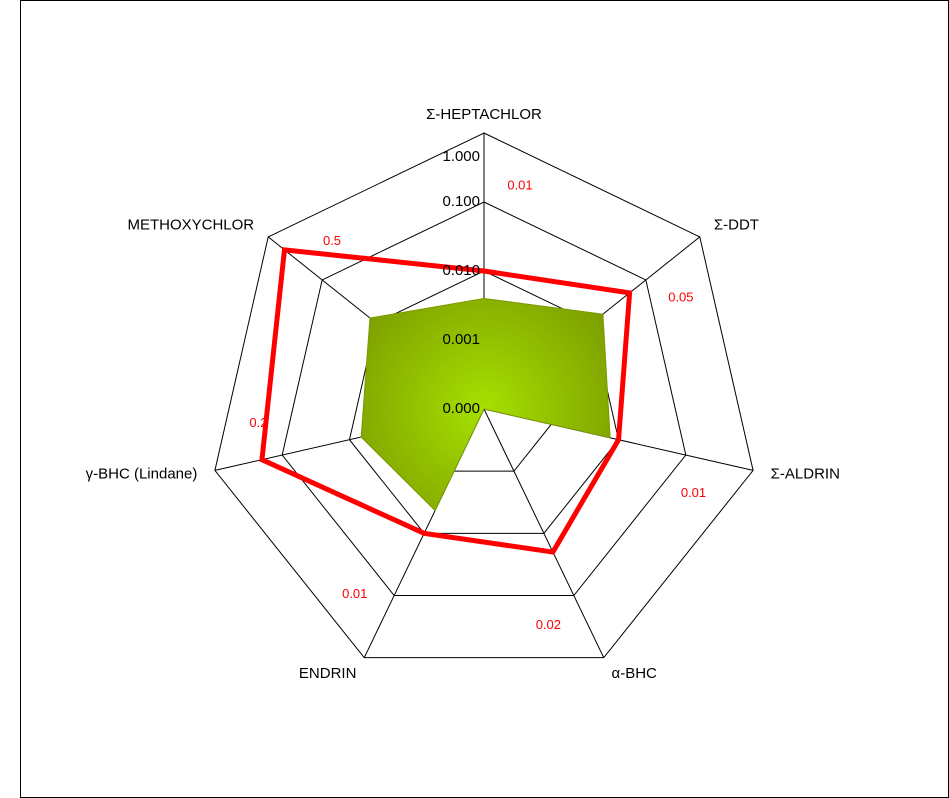 The image size is (949, 798). What do you see at coordinates (332, 240) in the screenshot?
I see `data-label: 0.5` at bounding box center [332, 240].